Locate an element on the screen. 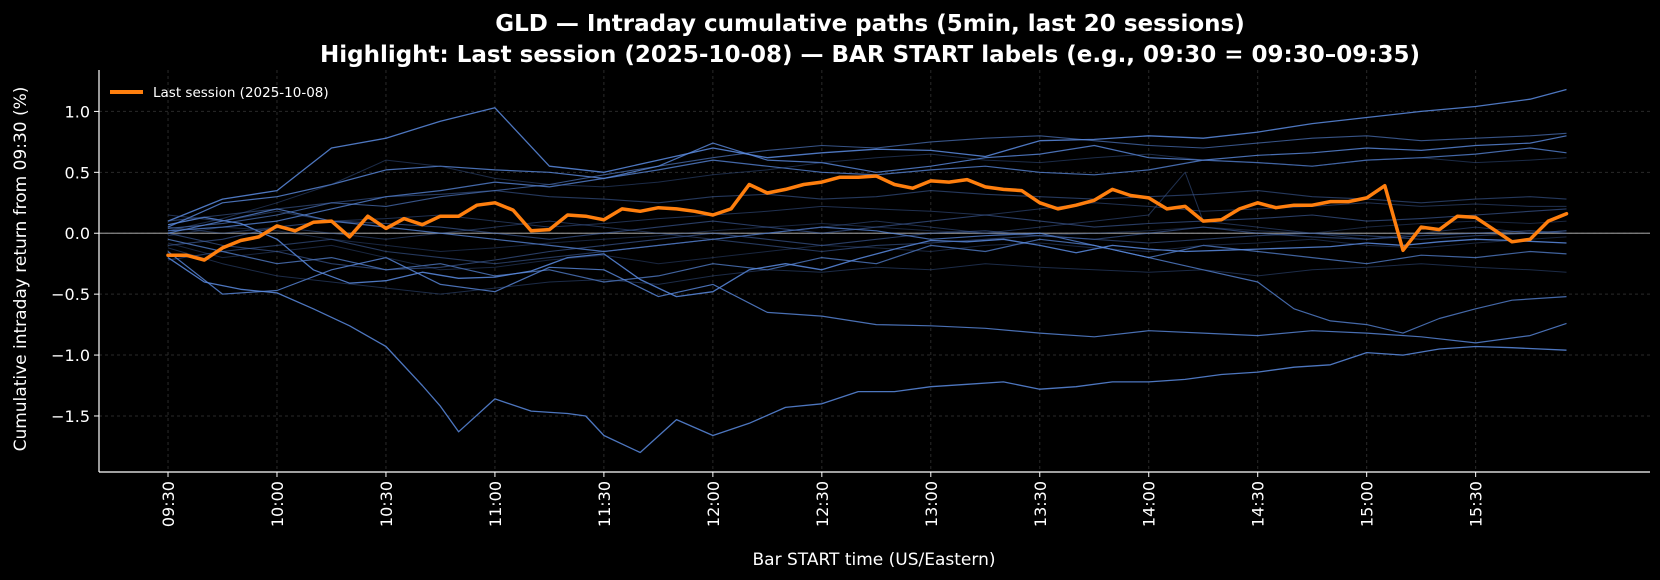 The width and height of the screenshot is (1660, 580). y-tick-label-3: −0.5 is located at coordinates (70, 294).